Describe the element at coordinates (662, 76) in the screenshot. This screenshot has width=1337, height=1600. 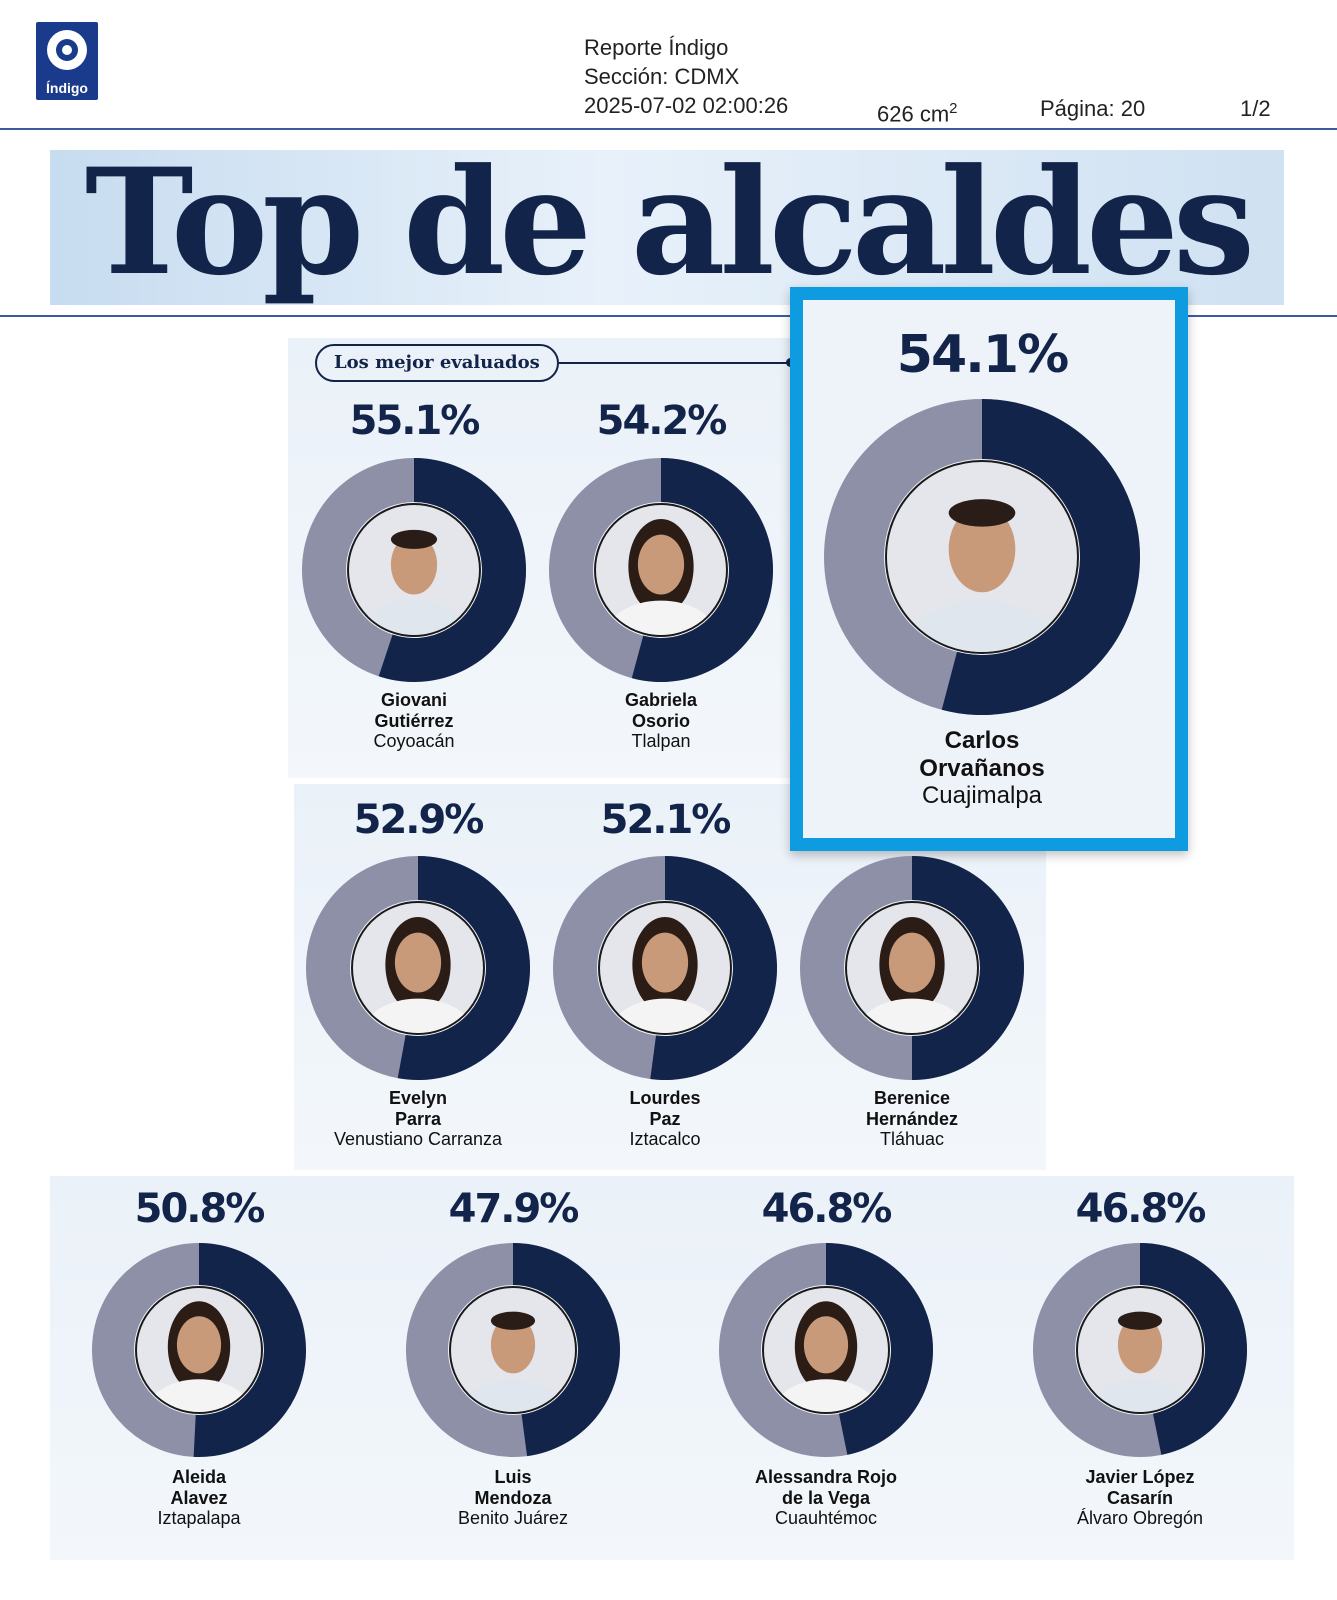
I see `section: Sección: CDMX` at that location.